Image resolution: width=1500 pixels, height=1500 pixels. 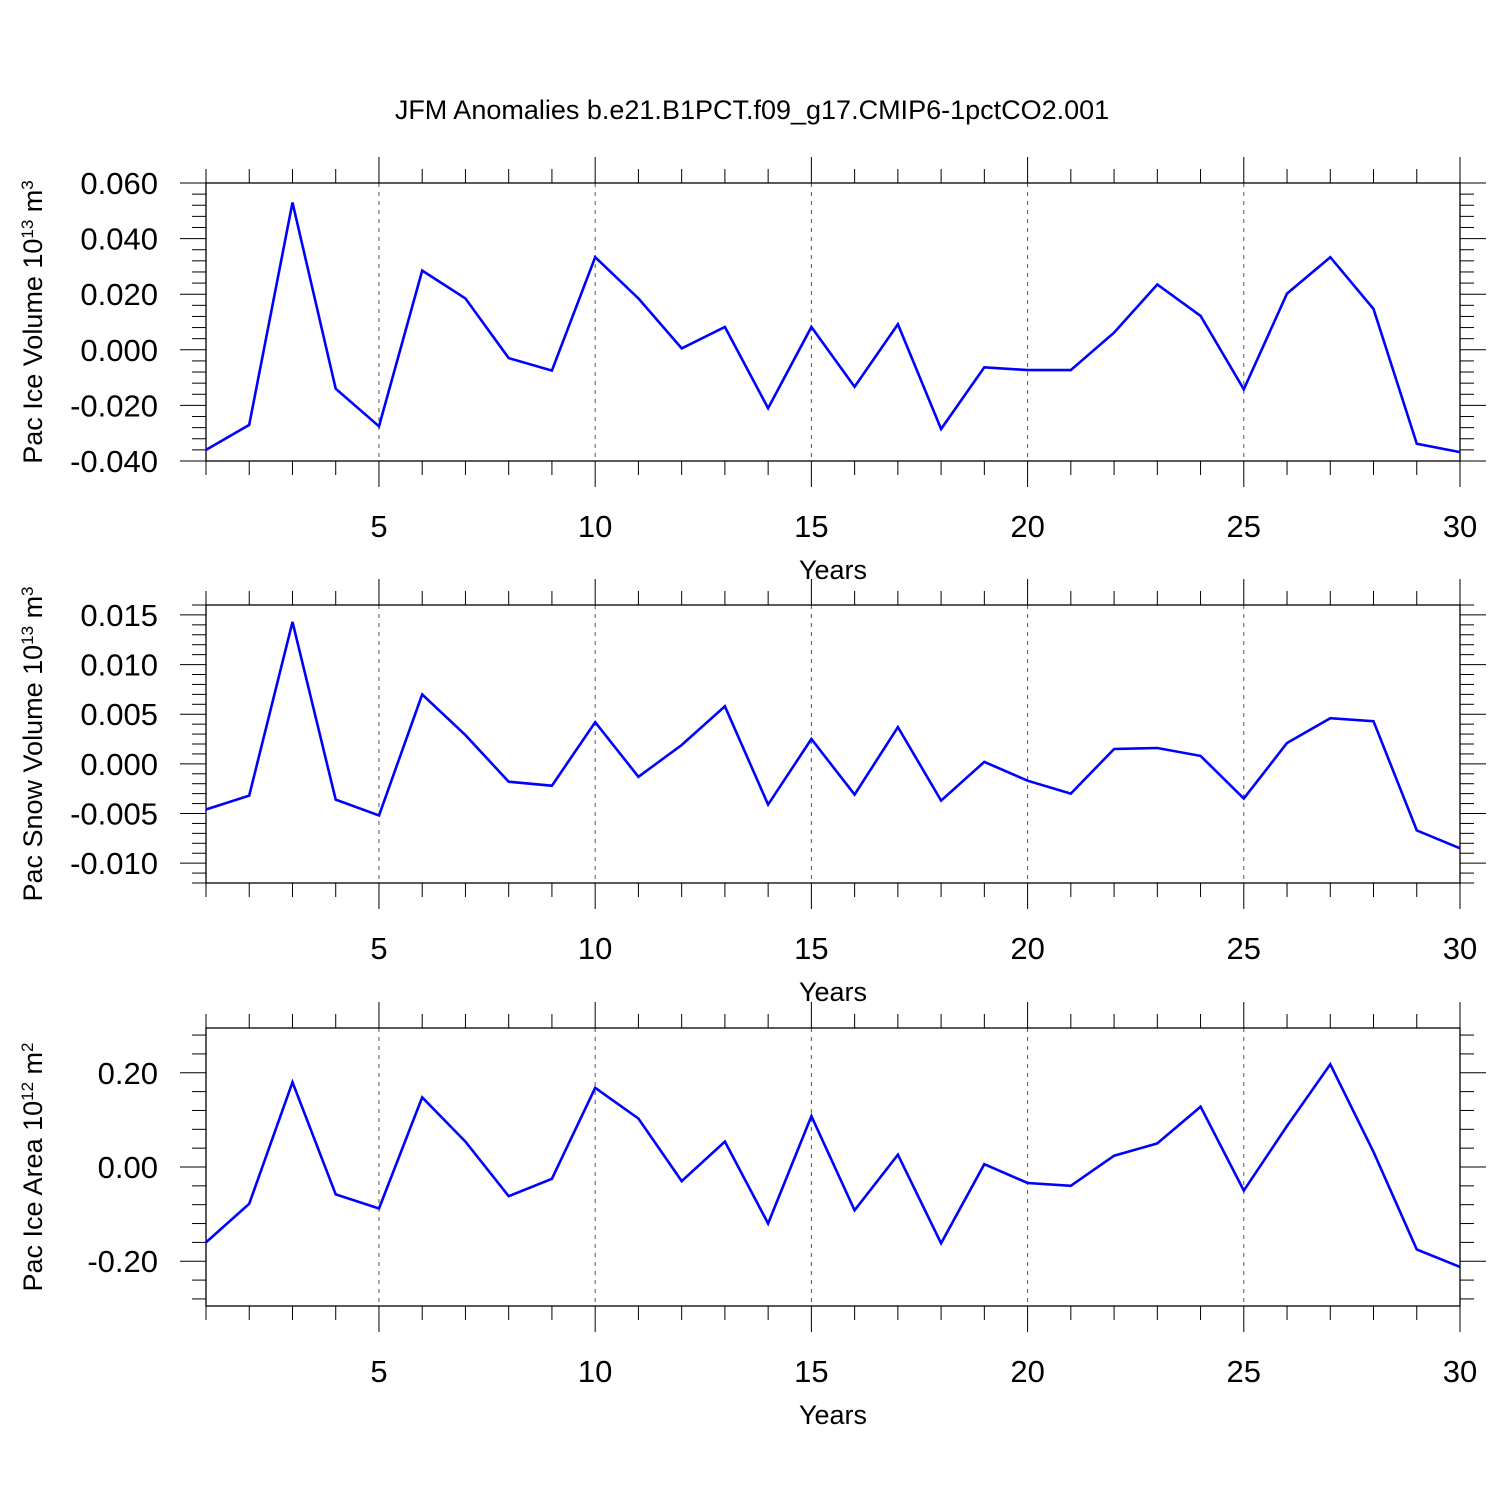 What do you see at coordinates (119, 615) in the screenshot?
I see `y-tick-label: 0.015` at bounding box center [119, 615].